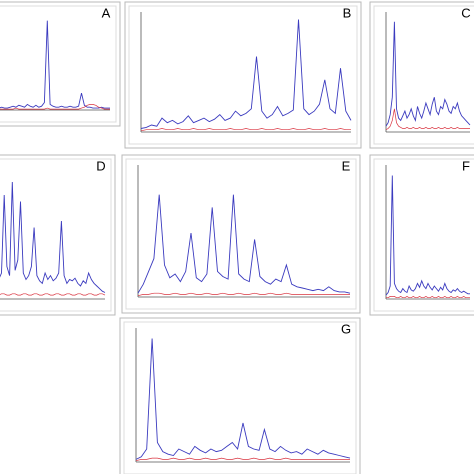 The height and width of the screenshot is (474, 474). What do you see at coordinates (466, 165) in the screenshot?
I see `panel-label: F` at bounding box center [466, 165].